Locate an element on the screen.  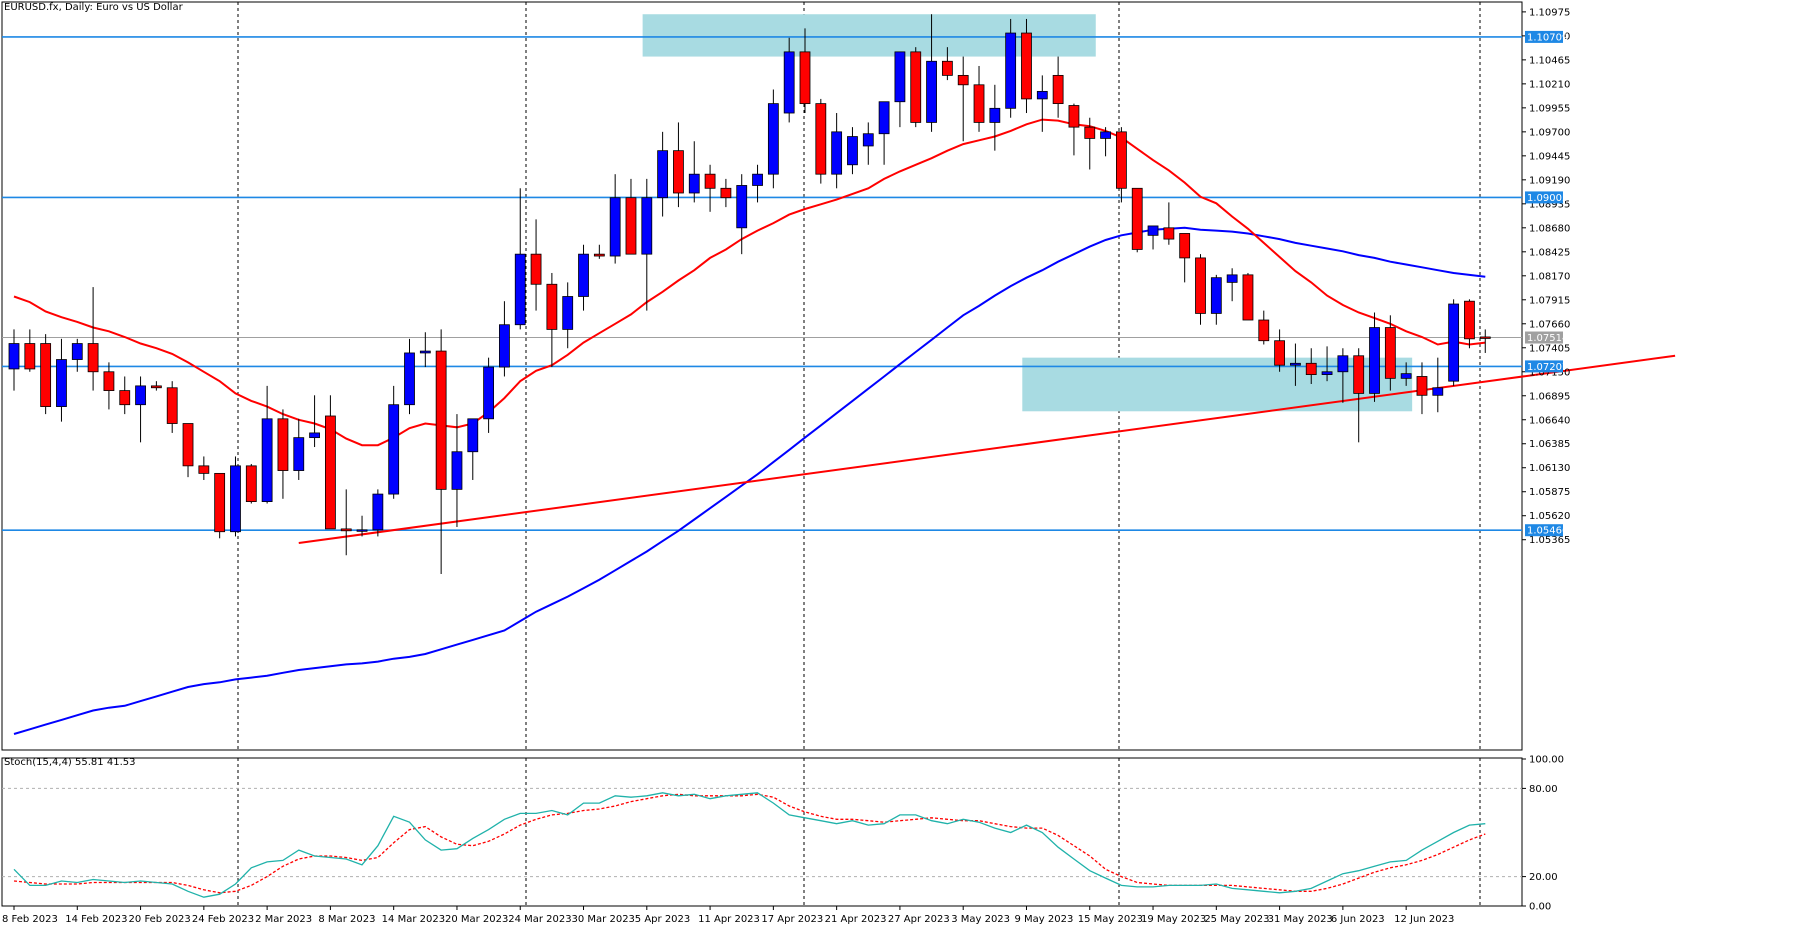
date-tick-label: 21 Apr 2023 is located at coordinates (856, 919).